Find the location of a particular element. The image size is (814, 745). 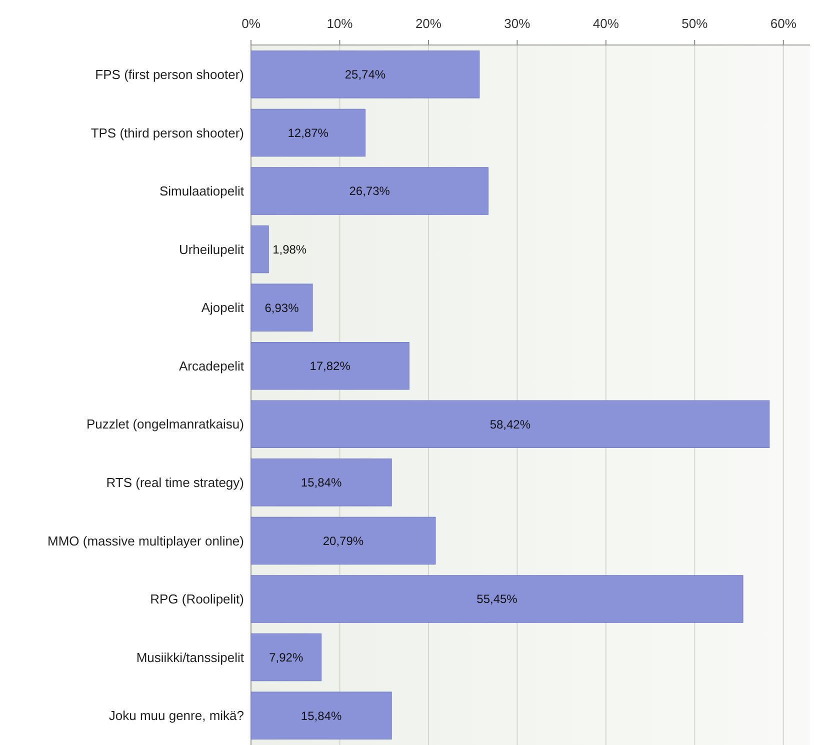

y-tick-label: Musiikki/tanssipelit is located at coordinates (190, 657).